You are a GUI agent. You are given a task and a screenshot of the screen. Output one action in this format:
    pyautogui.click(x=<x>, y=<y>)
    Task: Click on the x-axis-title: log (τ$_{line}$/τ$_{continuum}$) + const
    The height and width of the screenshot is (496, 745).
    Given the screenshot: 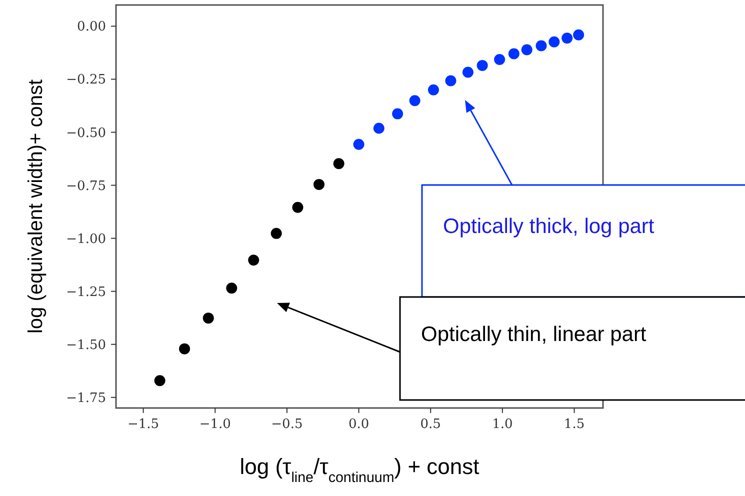 What is the action you would take?
    pyautogui.click(x=360, y=470)
    